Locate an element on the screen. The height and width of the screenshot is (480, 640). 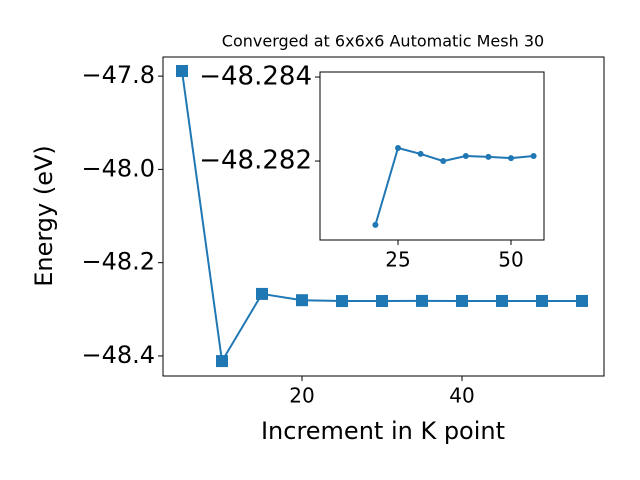
y-tick-label: −48.2 is located at coordinates (118, 262).